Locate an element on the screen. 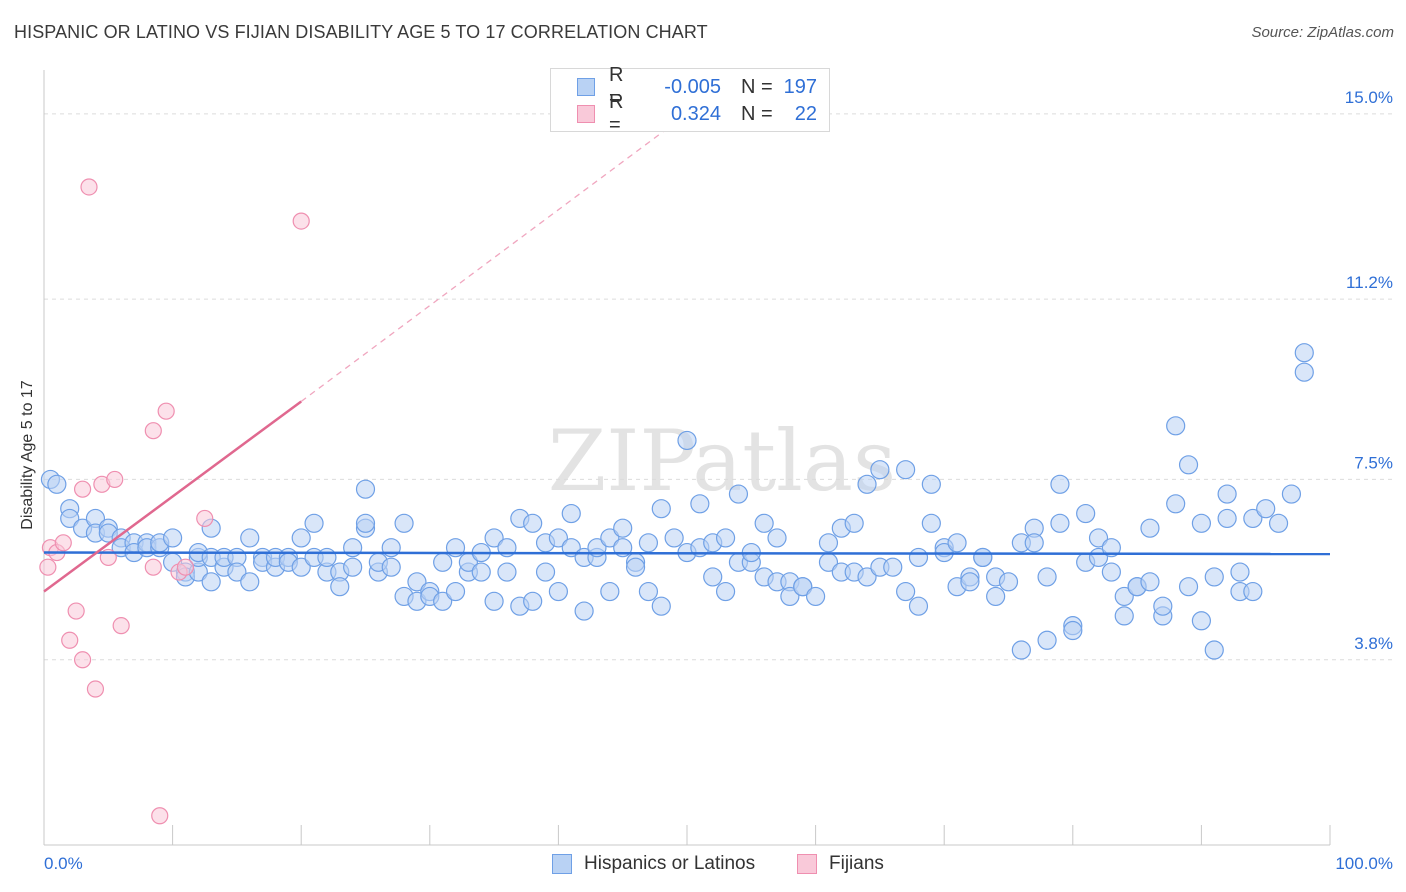 This screenshot has width=1406, height=892. y-tick-label: 3.8% is located at coordinates (1373, 643).